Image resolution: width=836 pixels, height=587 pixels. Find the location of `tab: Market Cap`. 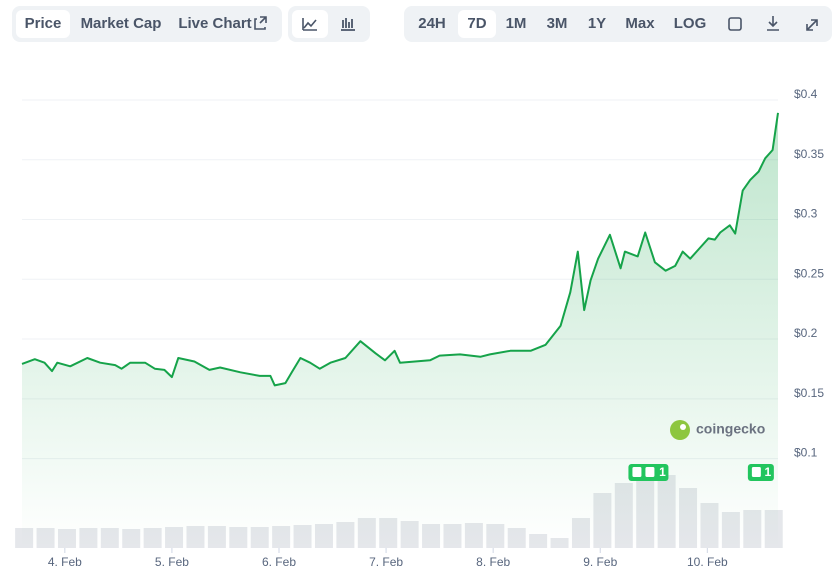

tab: Market Cap is located at coordinates (121, 23).